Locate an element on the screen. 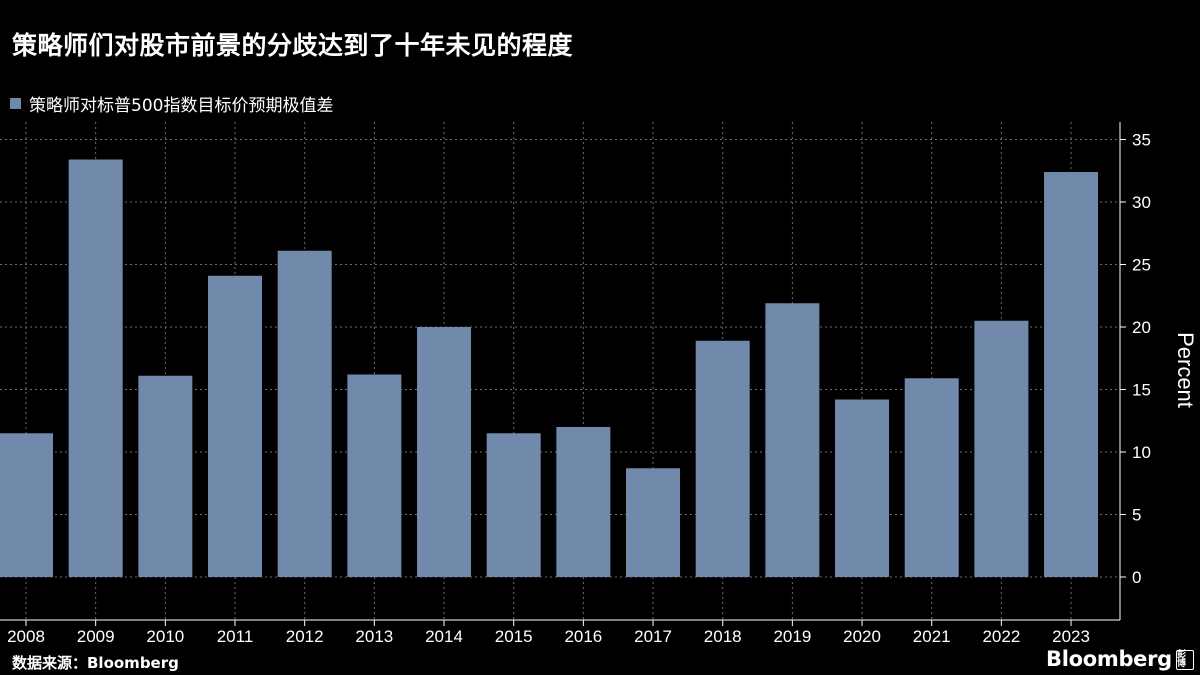  legend: 策略师对标普500指数目标价预期极值差 is located at coordinates (171, 103).